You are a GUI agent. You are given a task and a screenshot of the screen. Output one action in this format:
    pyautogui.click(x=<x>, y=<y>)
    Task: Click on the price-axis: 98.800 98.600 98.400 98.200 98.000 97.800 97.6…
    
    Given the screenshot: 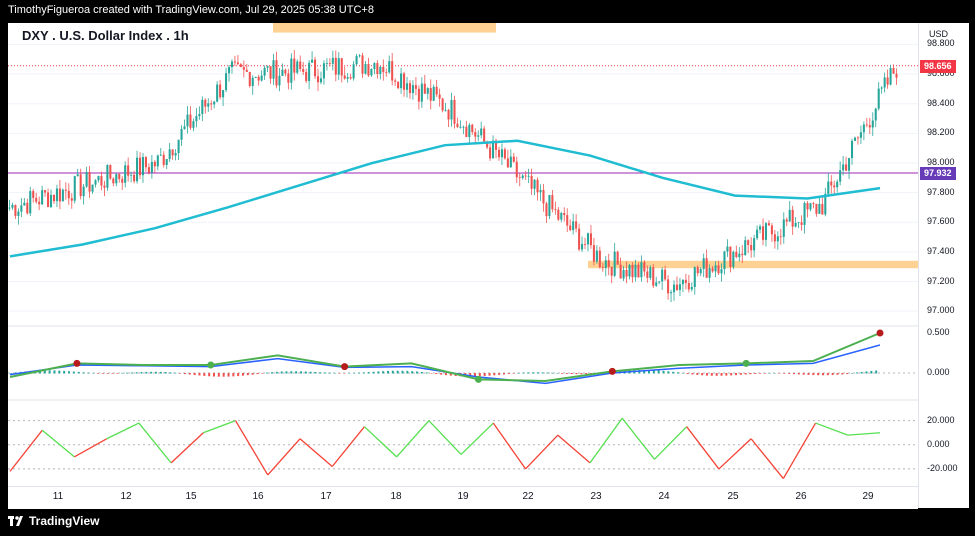 What is the action you would take?
    pyautogui.click(x=943, y=265)
    